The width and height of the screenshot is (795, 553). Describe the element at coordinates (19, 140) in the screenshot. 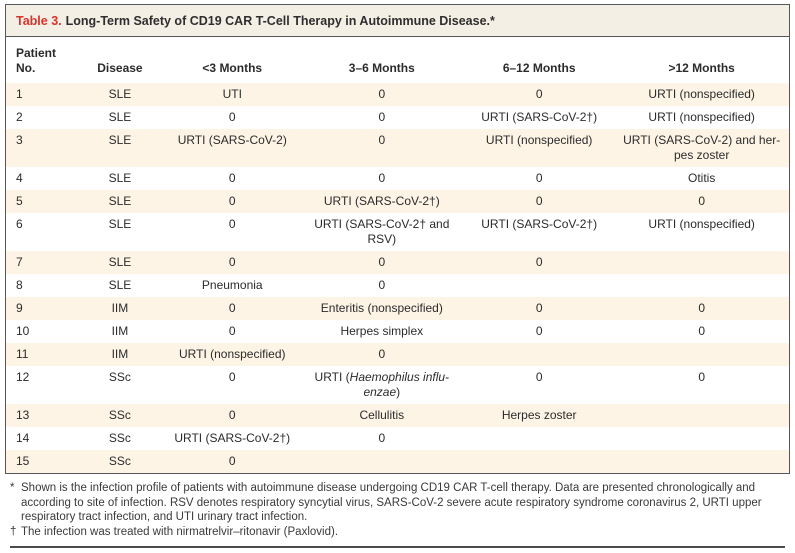

I see `table-cell: 3` at that location.